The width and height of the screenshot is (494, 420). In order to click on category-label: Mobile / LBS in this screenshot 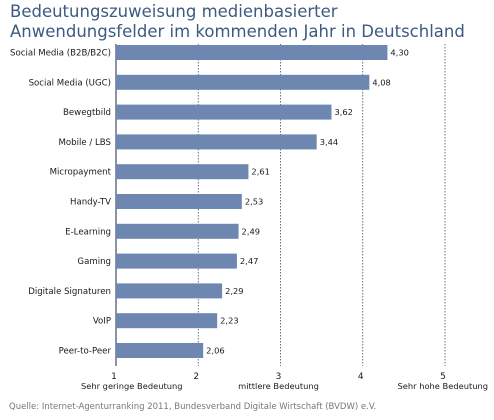, I will do `click(84, 143)`.